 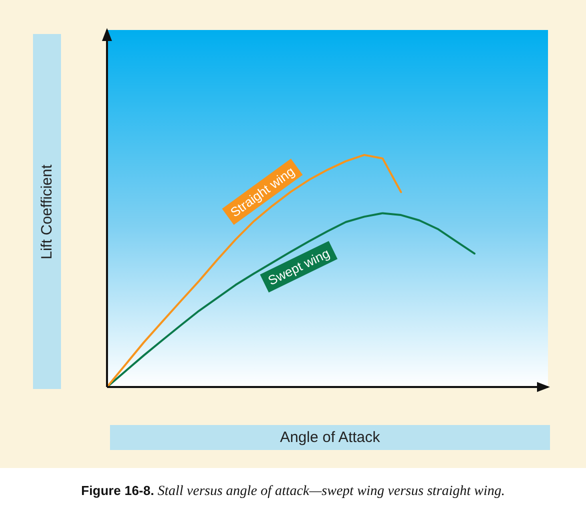 I want to click on text: Swept wing, so click(x=299, y=266).